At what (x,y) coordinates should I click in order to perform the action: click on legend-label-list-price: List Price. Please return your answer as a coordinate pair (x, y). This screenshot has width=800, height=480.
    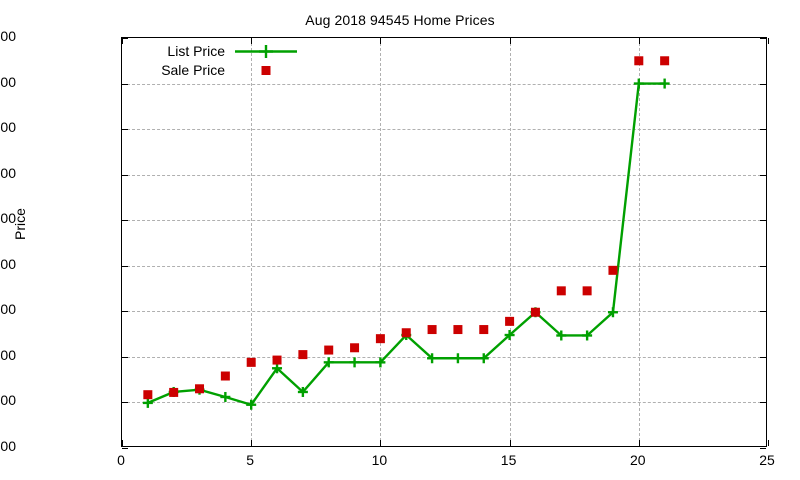
    Looking at the image, I should click on (196, 51).